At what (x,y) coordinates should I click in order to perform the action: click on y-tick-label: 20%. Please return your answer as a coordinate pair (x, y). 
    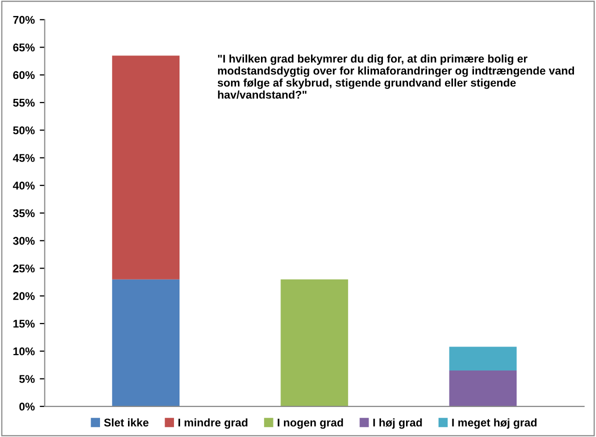
    Looking at the image, I should click on (24, 296).